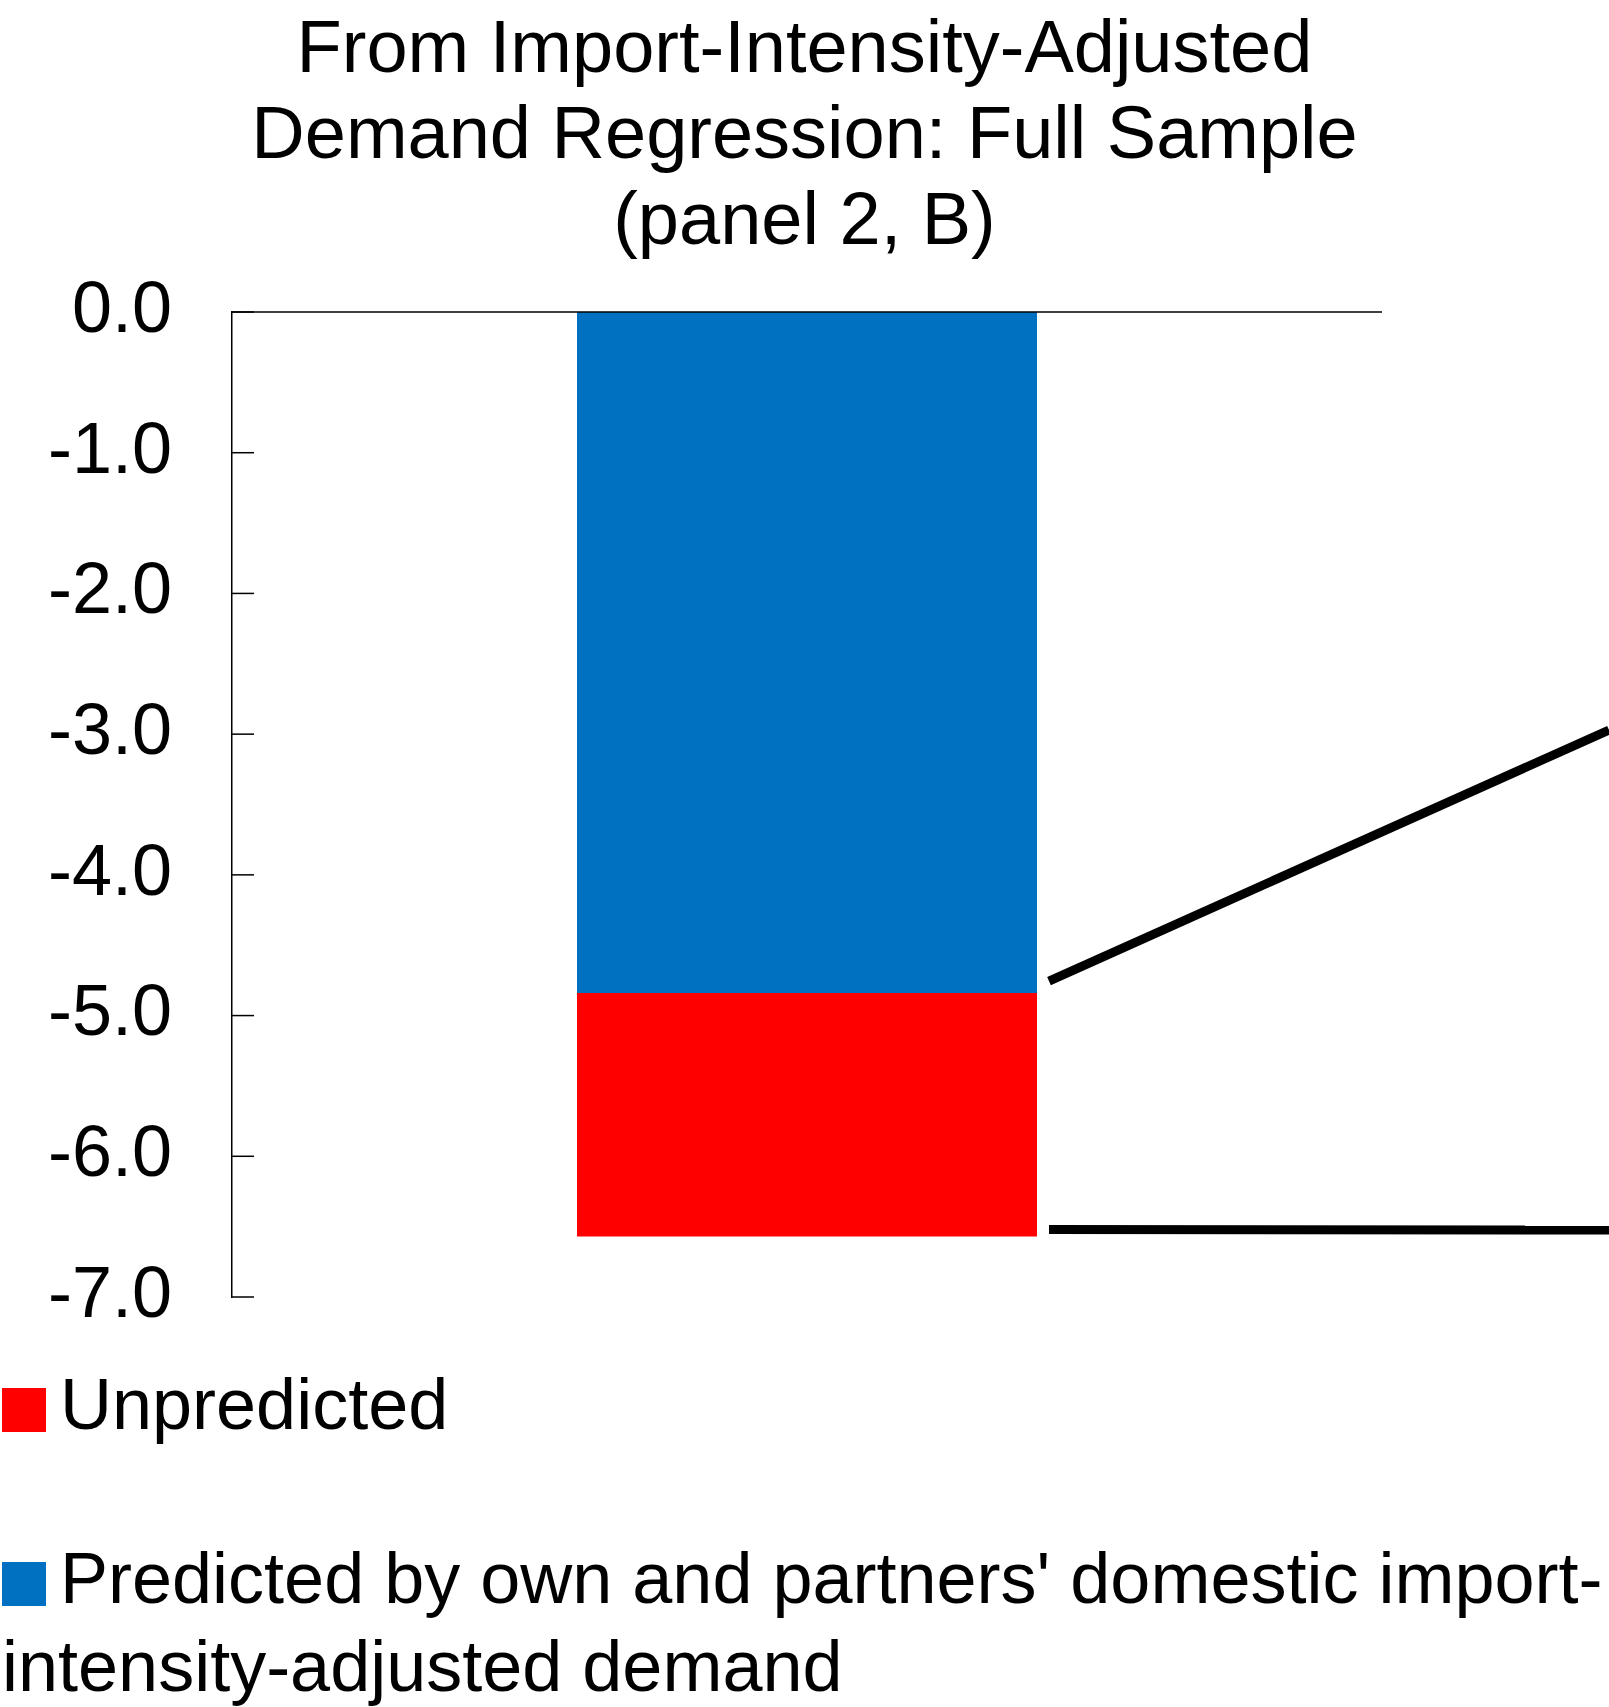  Describe the element at coordinates (804, 133) in the screenshot. I see `chart-title: From Import-Intensity-Adjusted Demand Regression: Full Sample (panel 2, B)` at that location.